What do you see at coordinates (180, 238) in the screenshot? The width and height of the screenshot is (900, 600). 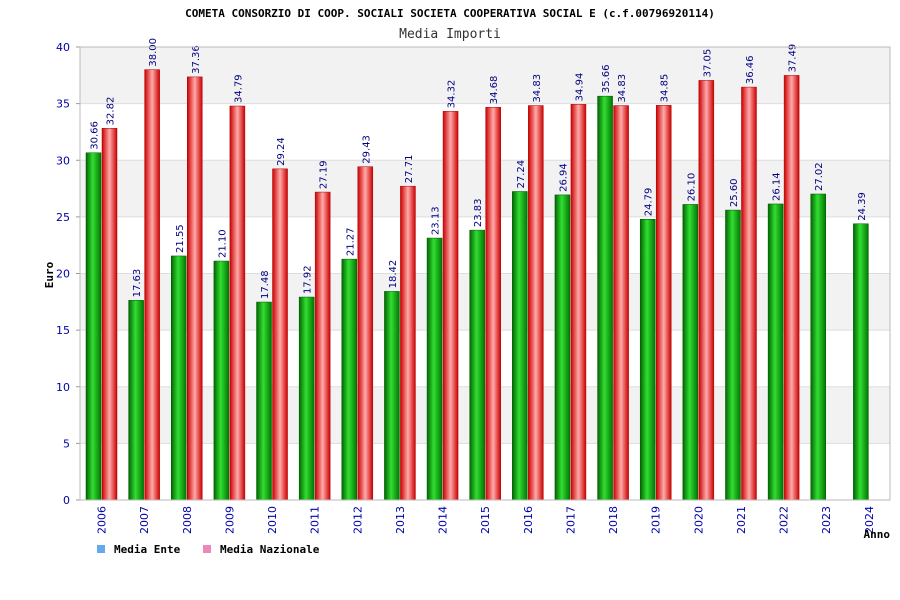 I see `data-label-media-ente-2008: 21.55` at bounding box center [180, 238].